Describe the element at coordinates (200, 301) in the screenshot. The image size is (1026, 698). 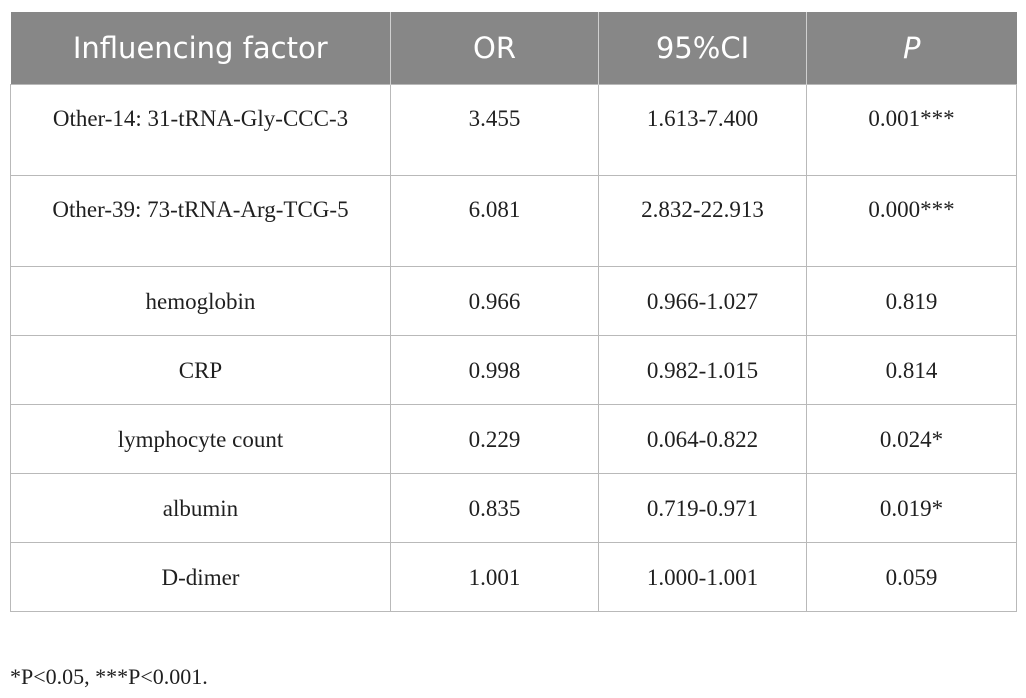
I see `cell-factor: hemoglobin` at that location.